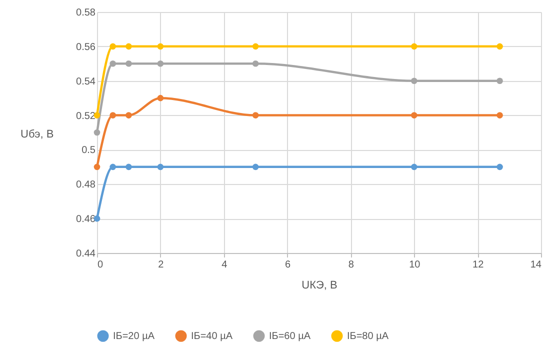 This screenshot has height=342, width=559. Describe the element at coordinates (351, 265) in the screenshot. I see `x-tick-label: 8` at that location.